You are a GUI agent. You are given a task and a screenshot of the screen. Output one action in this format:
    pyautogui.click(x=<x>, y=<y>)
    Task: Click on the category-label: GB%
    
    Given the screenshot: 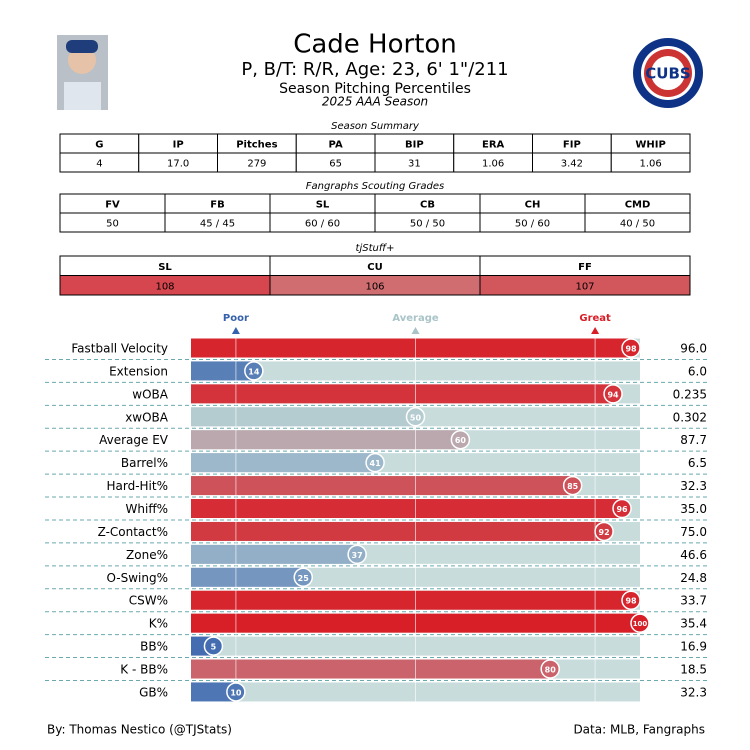 What is the action you would take?
    pyautogui.click(x=153, y=692)
    